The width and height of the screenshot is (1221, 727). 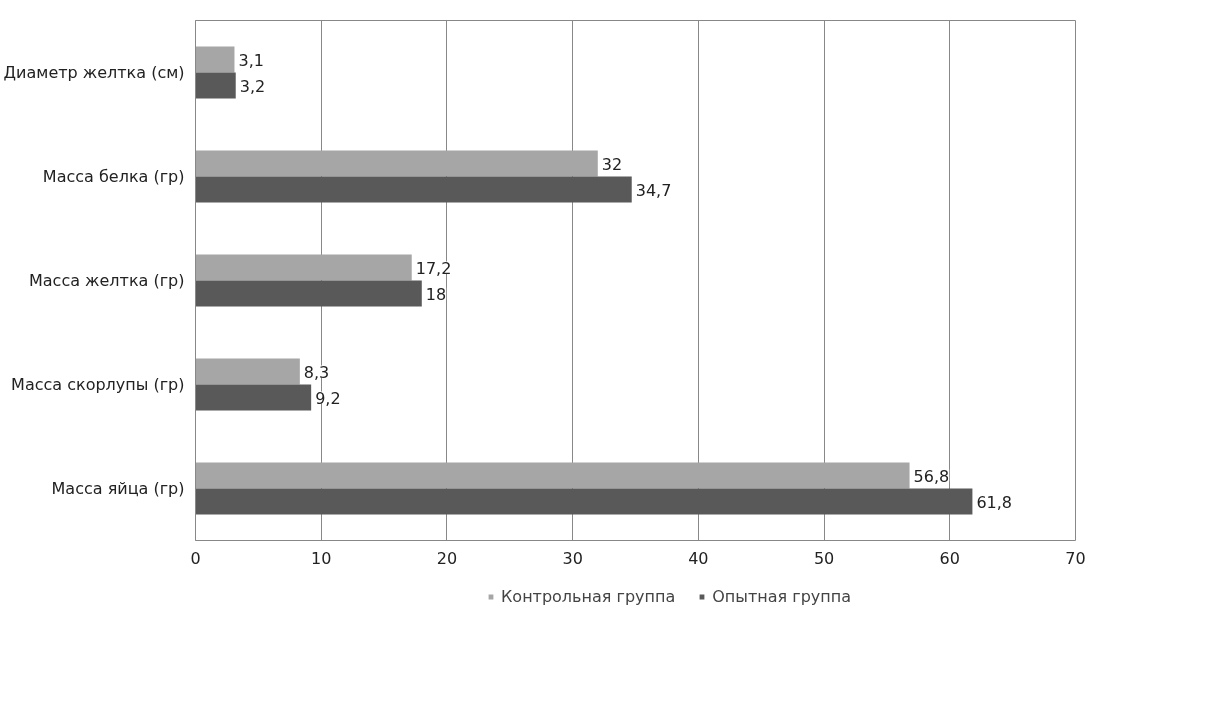 What do you see at coordinates (949, 558) in the screenshot?
I see `x-tick-label: 60` at bounding box center [949, 558].